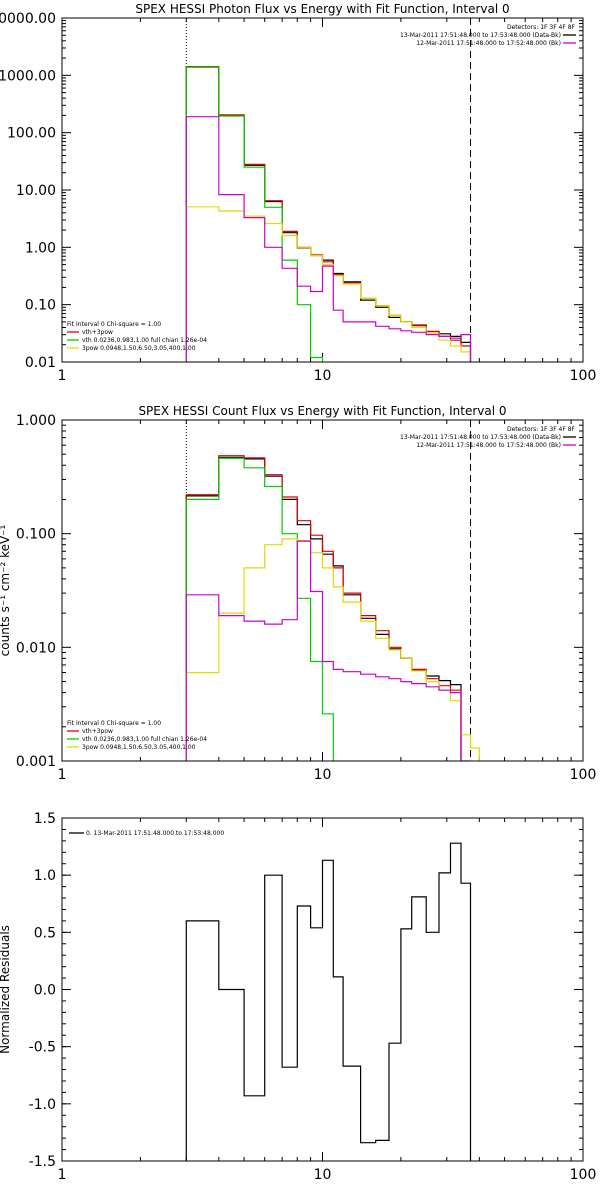  Describe the element at coordinates (36, 191) in the screenshot. I see `y-tick-label: 10.00` at that location.